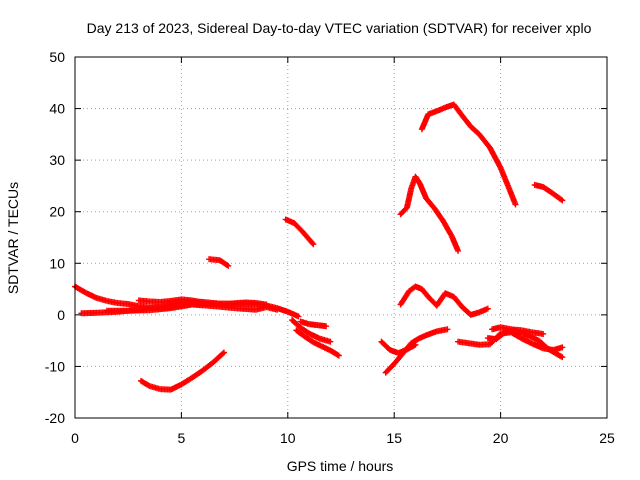 This screenshot has height=480, width=640. Describe the element at coordinates (607, 438) in the screenshot. I see `x-tick-label: 25` at that location.